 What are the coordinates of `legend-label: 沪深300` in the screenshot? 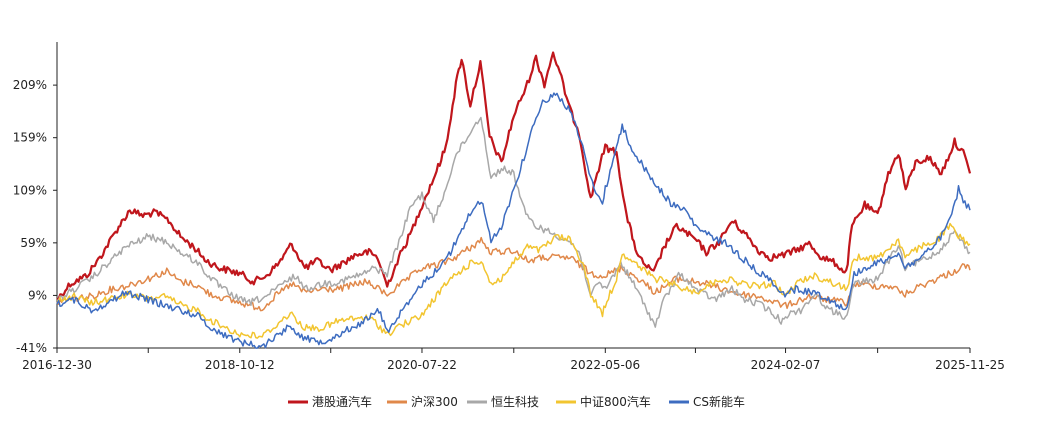 It's located at (434, 402).